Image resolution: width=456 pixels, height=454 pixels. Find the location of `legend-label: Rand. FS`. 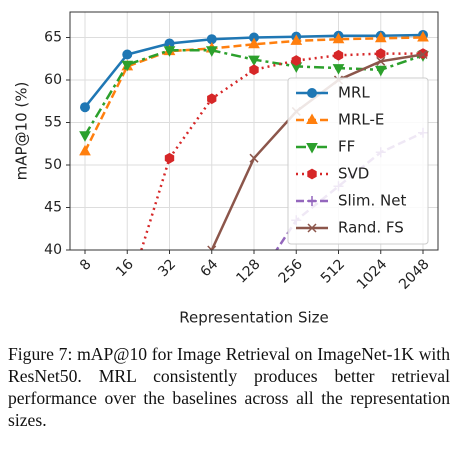

legend-label: Rand. FS is located at coordinates (371, 228).